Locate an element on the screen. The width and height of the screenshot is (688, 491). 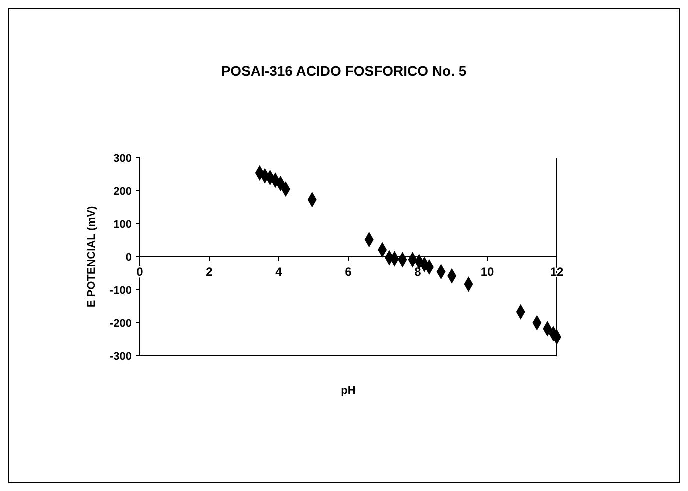
x-tick-label: 4 is located at coordinates (279, 272).